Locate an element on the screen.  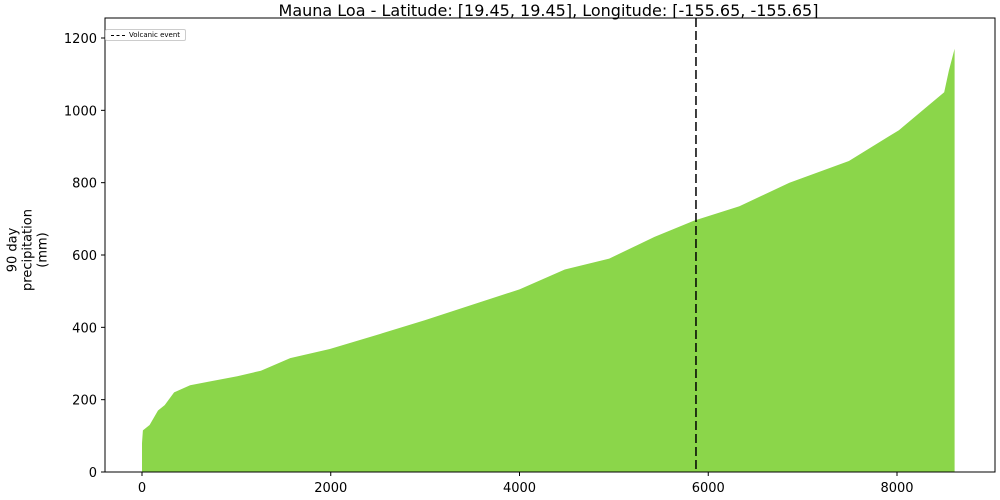
y-tick-label: 1000 is located at coordinates (80, 111).